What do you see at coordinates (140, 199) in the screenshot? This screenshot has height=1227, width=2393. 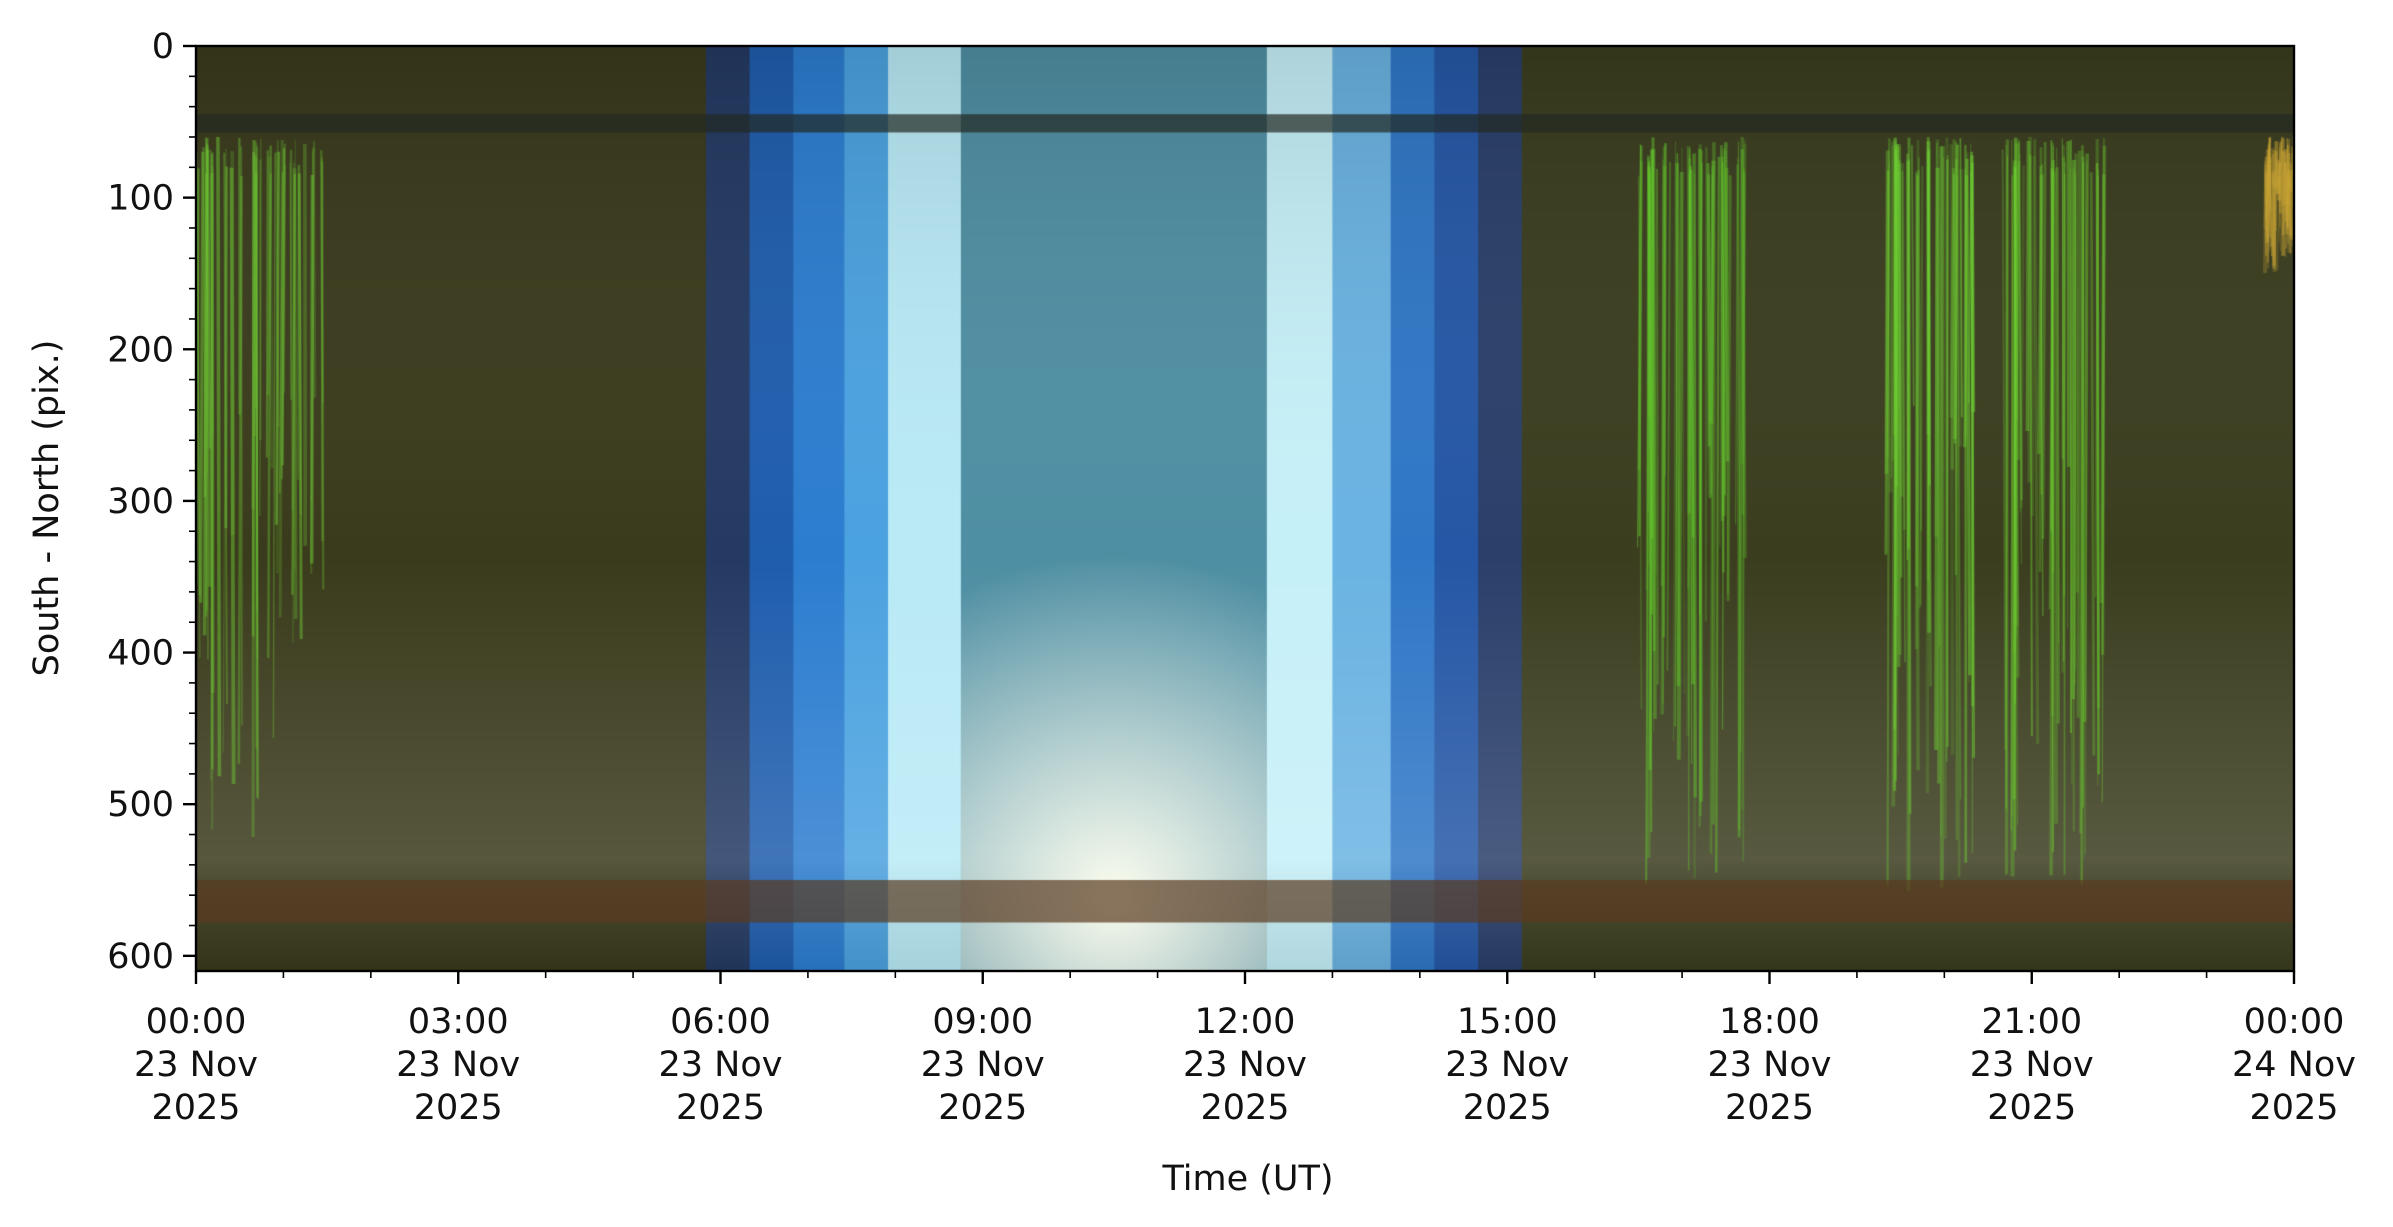 I see `y-tick-label: 100` at bounding box center [140, 199].